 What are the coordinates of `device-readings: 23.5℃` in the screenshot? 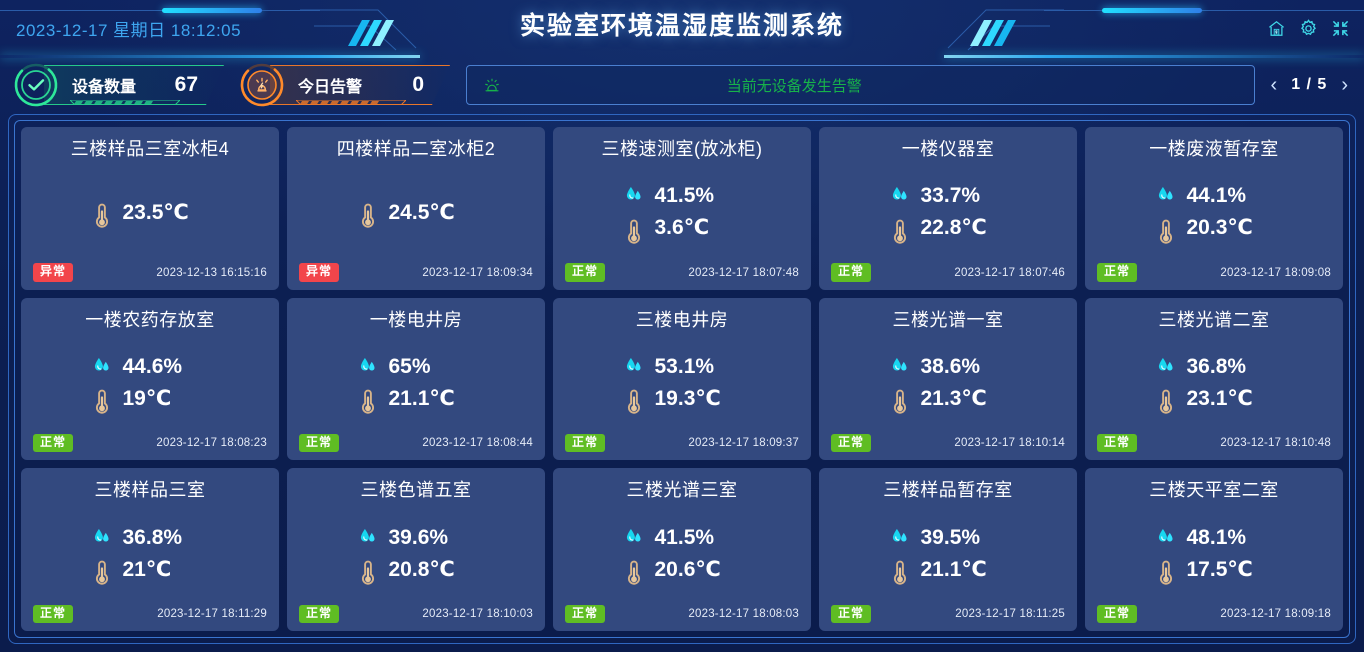 It's located at (150, 212).